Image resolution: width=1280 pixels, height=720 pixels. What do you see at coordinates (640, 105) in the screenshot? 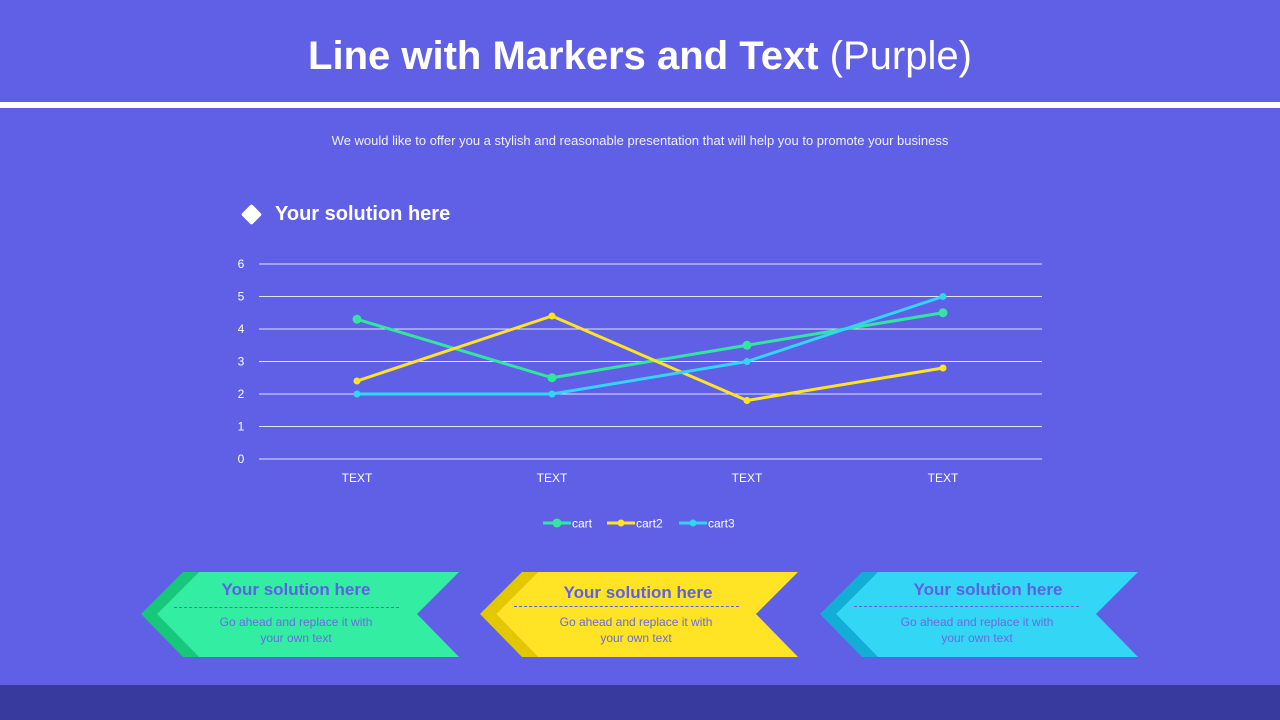
I see `header-divider` at bounding box center [640, 105].